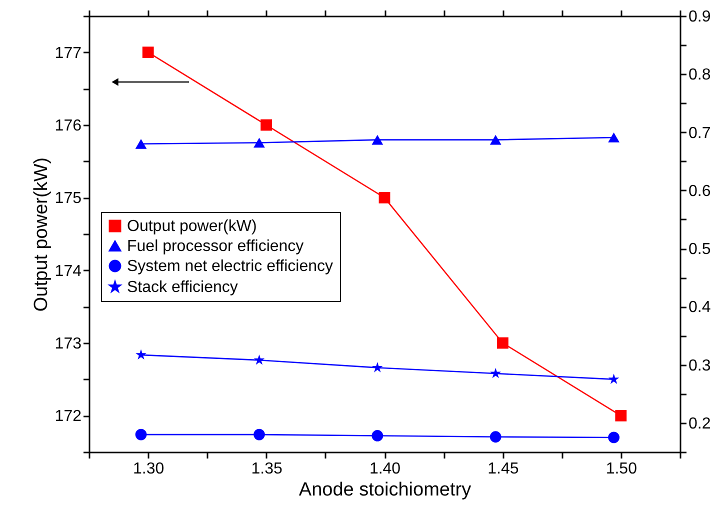  What do you see at coordinates (68, 344) in the screenshot?
I see `y-tick-label: 173` at bounding box center [68, 344].